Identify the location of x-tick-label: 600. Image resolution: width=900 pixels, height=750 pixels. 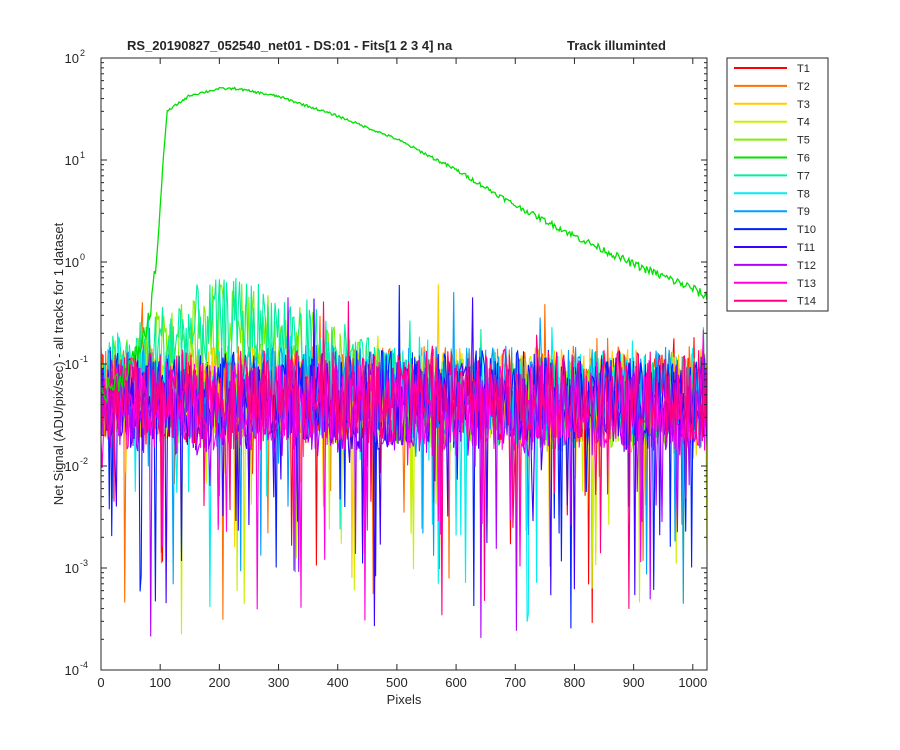
(456, 682).